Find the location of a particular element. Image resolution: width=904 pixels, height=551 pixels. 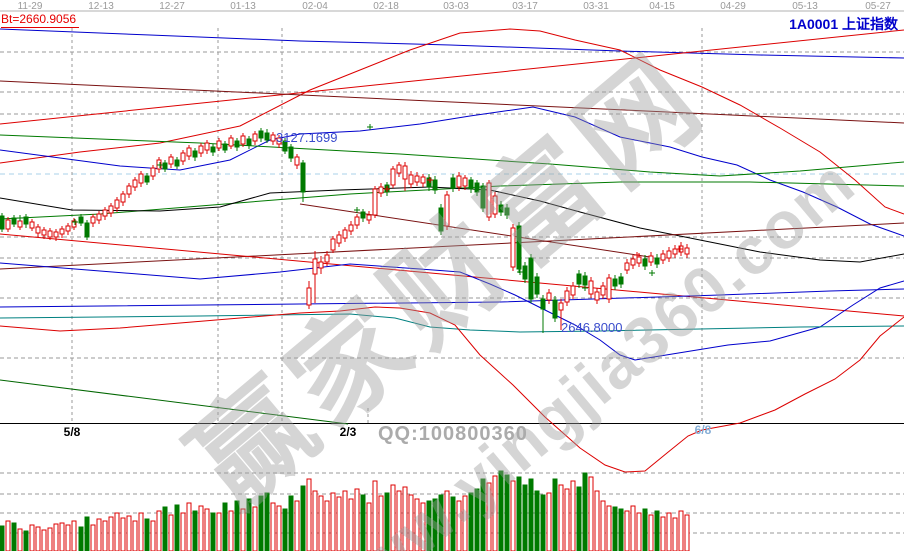

gann-label: 5/8 is located at coordinates (72, 432).